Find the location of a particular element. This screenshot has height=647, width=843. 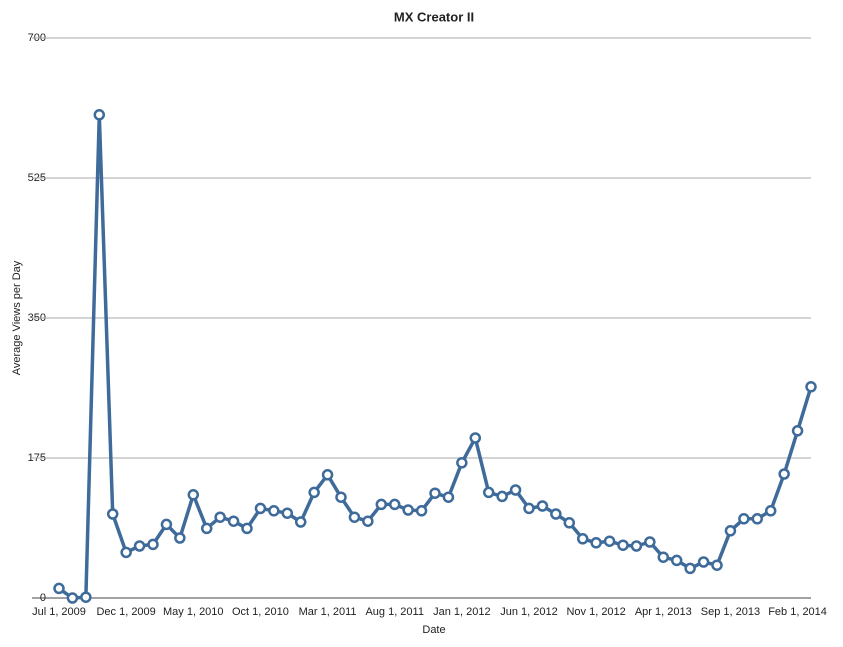

x-tick-label: Oct 1, 2010 is located at coordinates (260, 612).